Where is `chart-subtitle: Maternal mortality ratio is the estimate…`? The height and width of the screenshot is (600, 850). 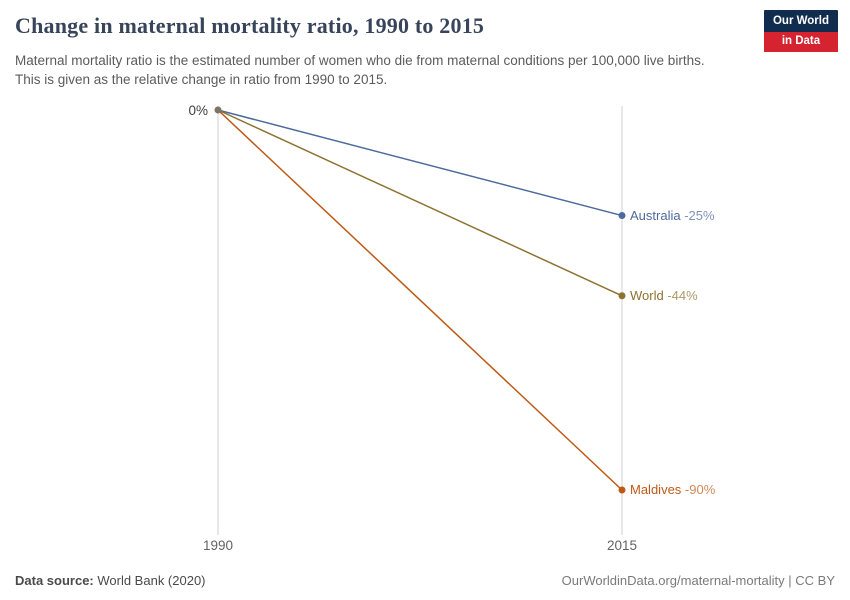
chart-subtitle: Maternal mortality ratio is the estimate… is located at coordinates (360, 70).